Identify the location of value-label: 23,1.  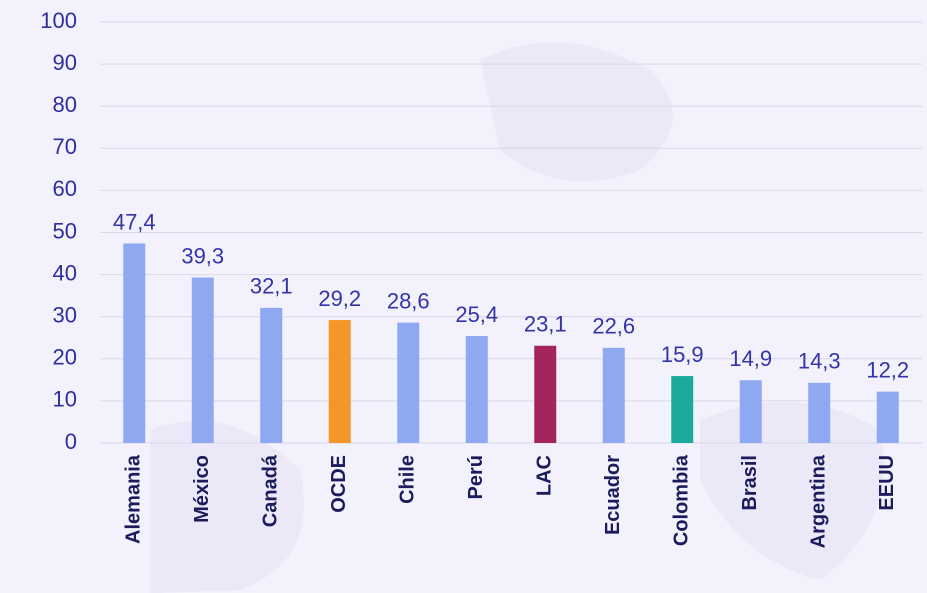
(545, 324).